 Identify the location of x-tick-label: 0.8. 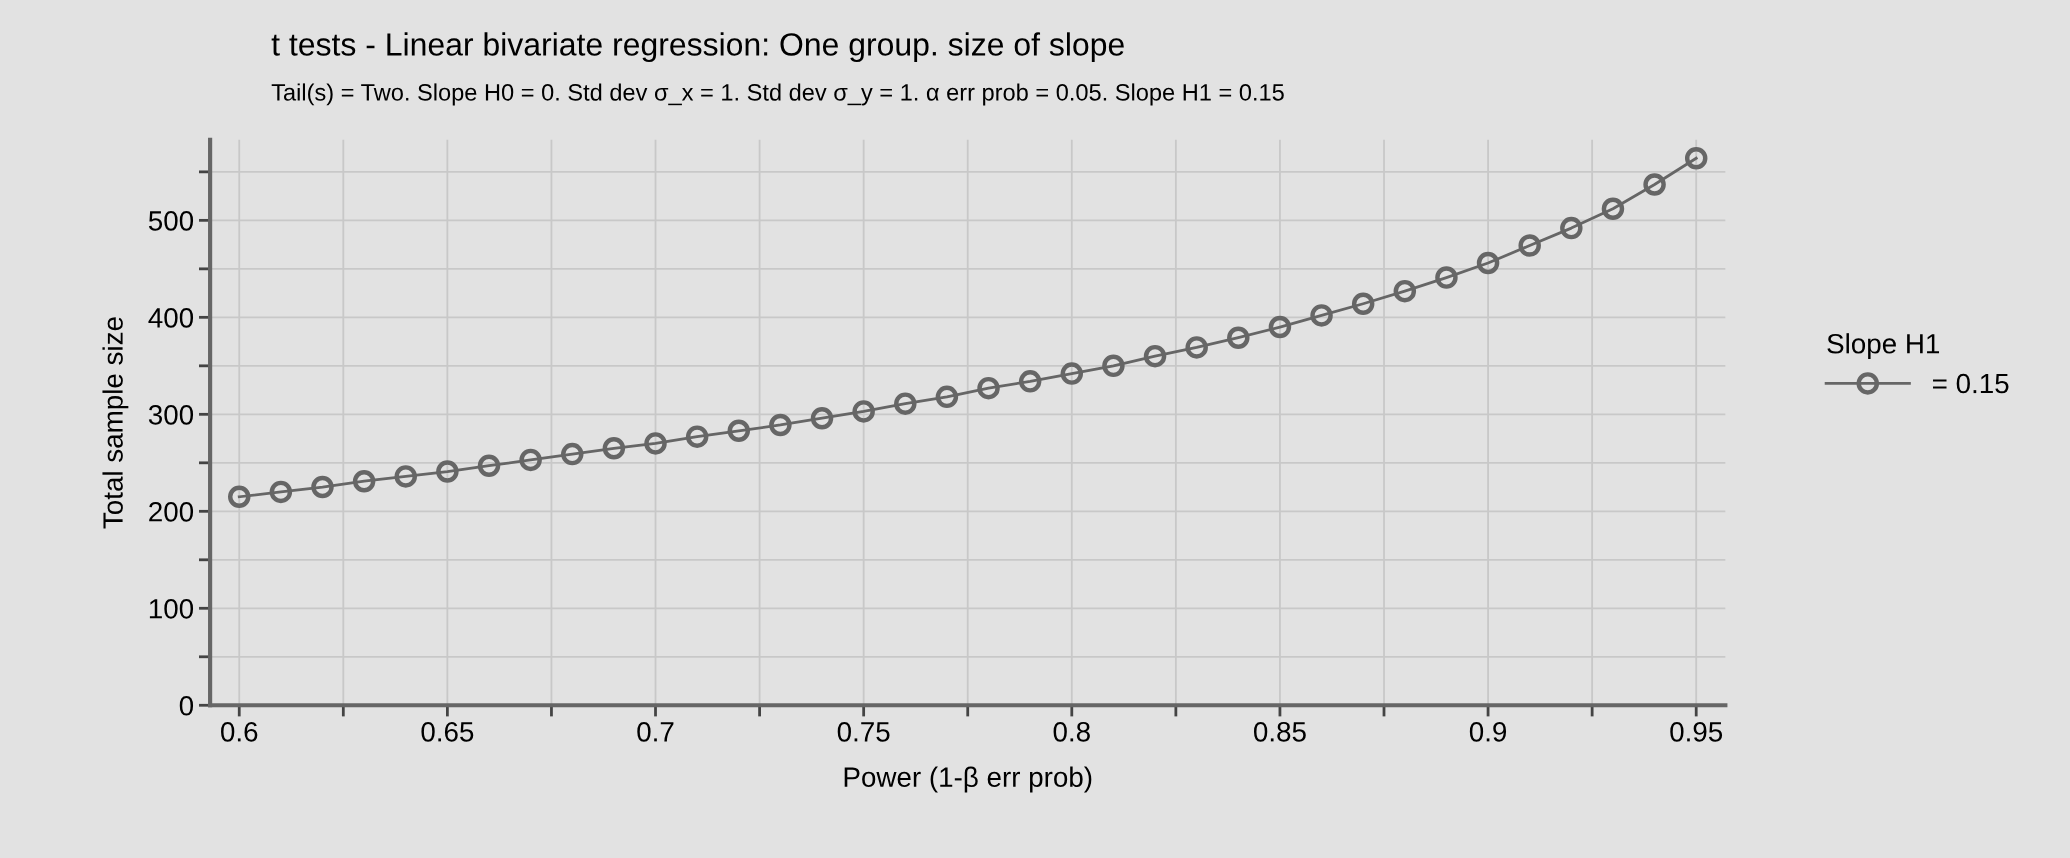
(1071, 731).